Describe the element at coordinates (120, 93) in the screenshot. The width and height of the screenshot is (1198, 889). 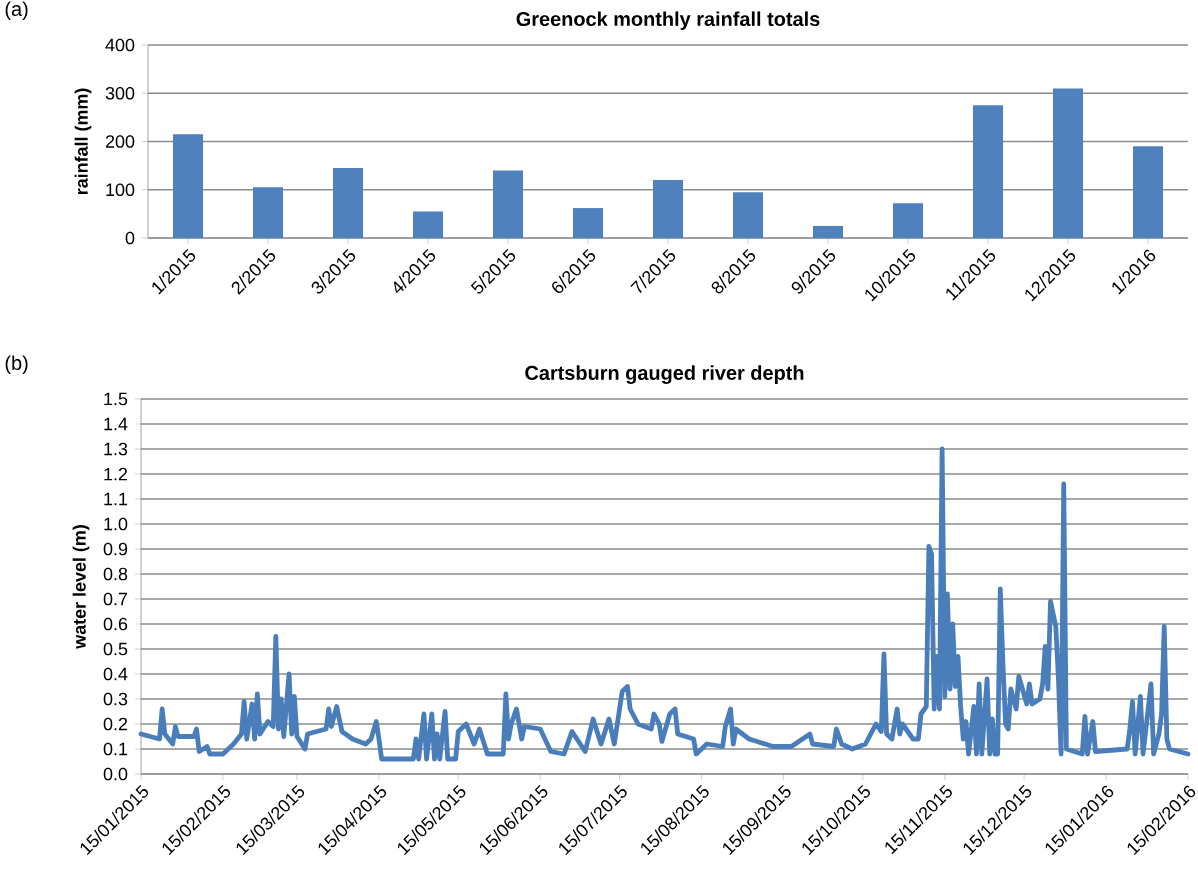
I see `y-tick-label: 300` at that location.